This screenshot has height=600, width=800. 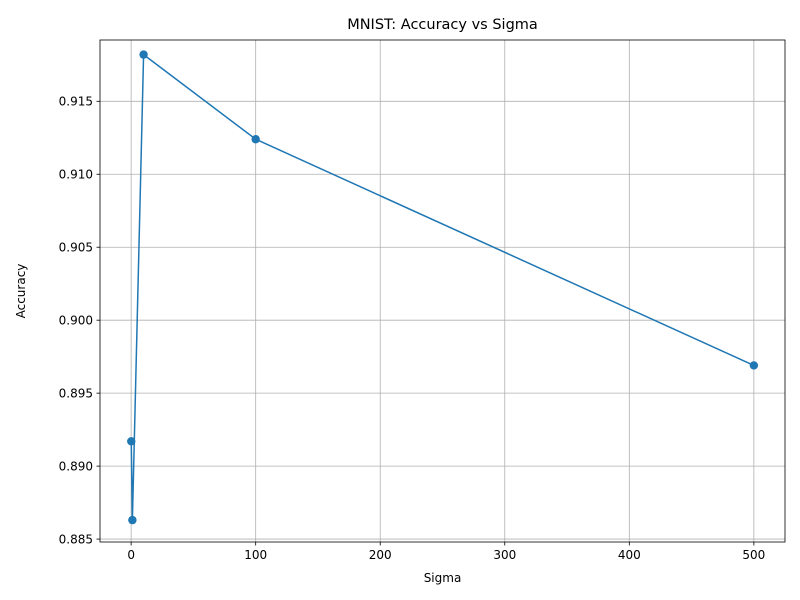 I want to click on y-axis-label: Accuracy, so click(x=21, y=291).